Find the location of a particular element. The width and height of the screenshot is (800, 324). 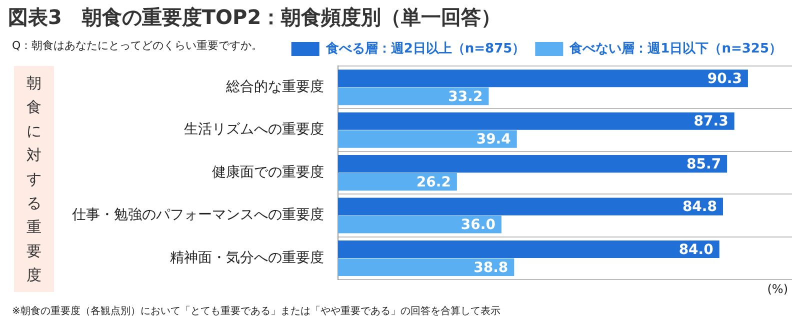

text: 朝食に対する重要度 is located at coordinates (34, 179).